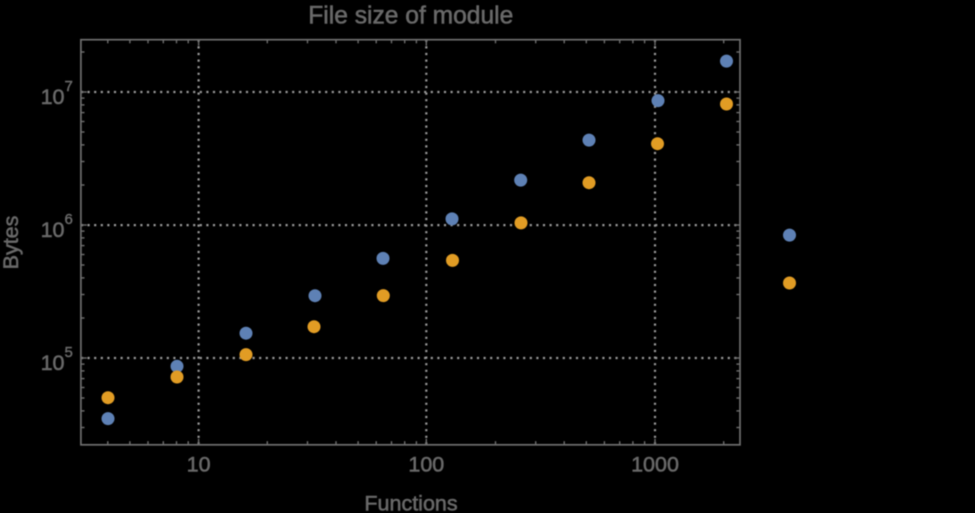  I want to click on svg-text: 100, so click(426, 465).